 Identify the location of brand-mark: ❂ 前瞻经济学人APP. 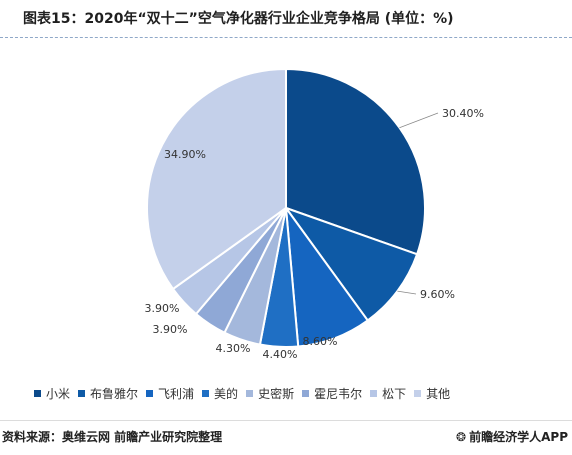
(512, 436).